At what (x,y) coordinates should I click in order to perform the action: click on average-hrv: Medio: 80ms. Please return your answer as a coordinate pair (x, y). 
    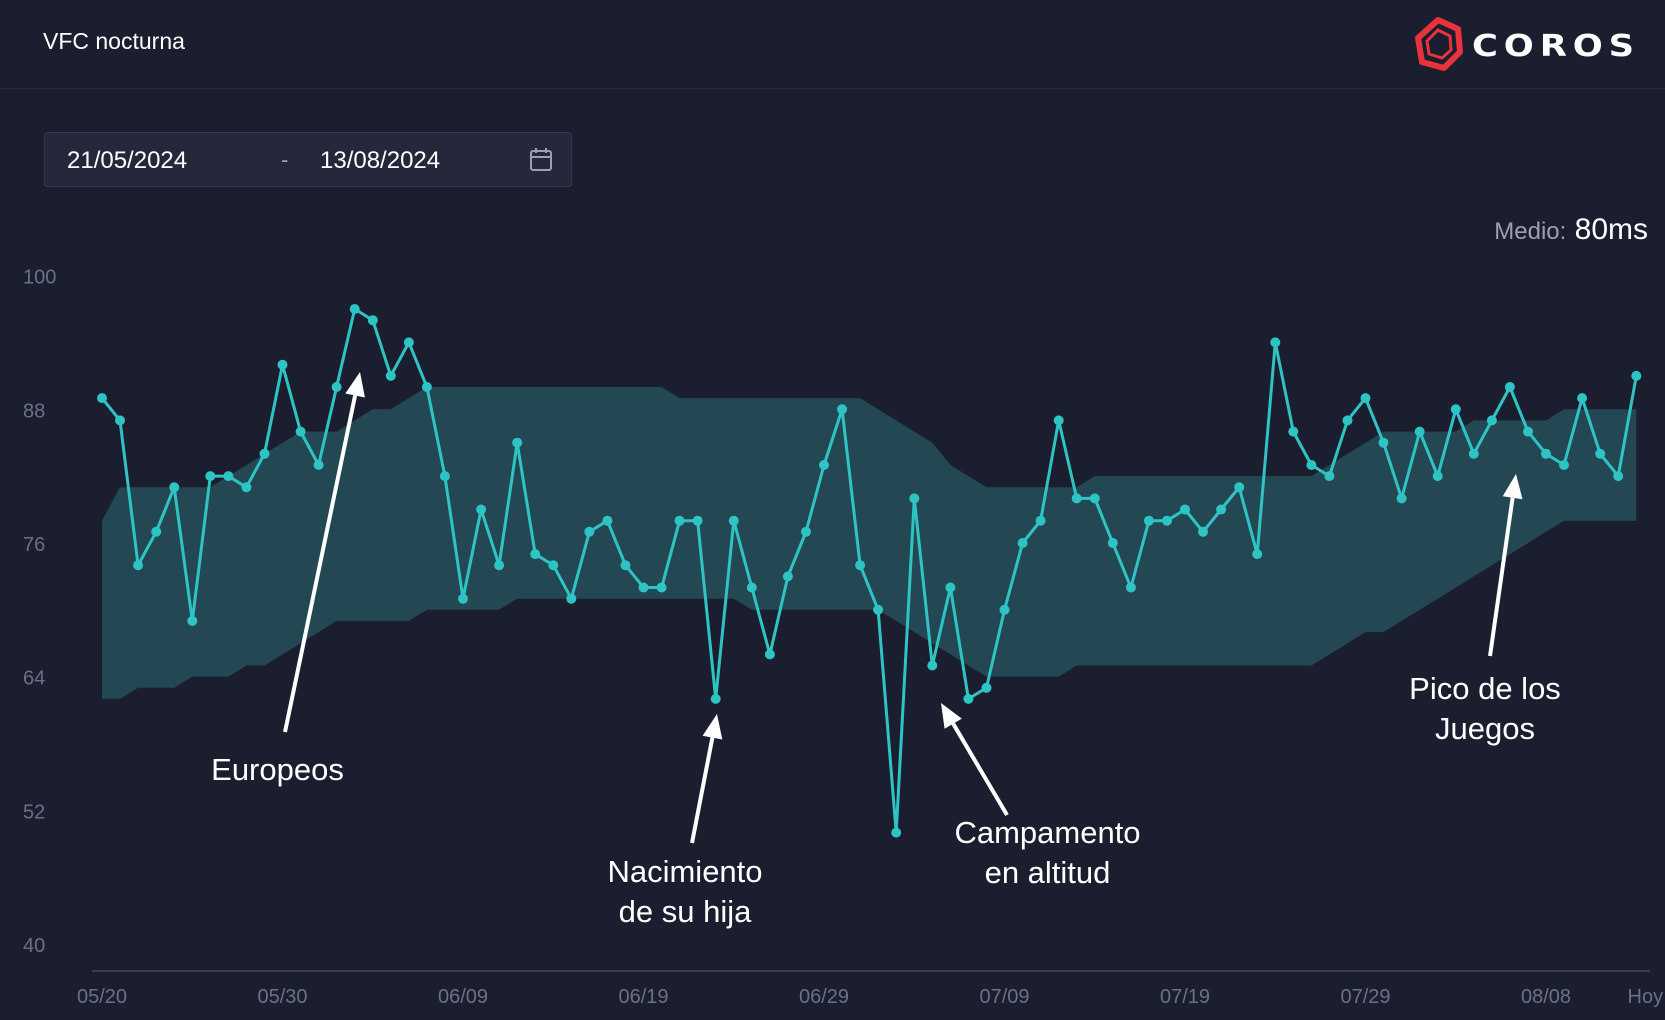
    Looking at the image, I should click on (1571, 230).